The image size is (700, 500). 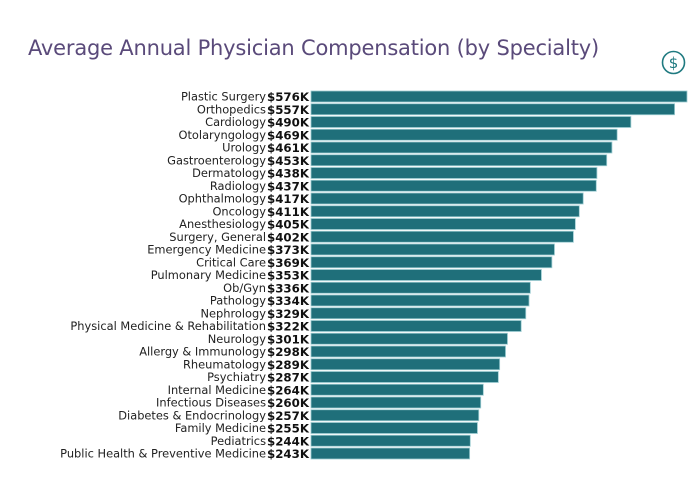 I want to click on value-label: $301K, so click(x=288, y=339).